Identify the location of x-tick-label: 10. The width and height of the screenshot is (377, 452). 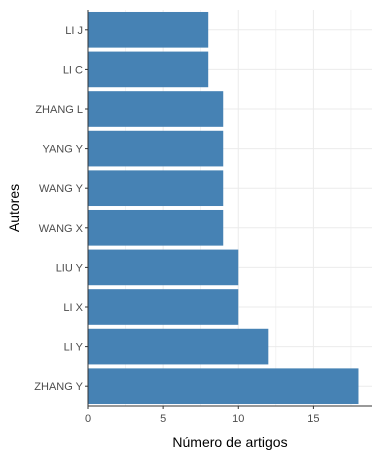
(238, 419).